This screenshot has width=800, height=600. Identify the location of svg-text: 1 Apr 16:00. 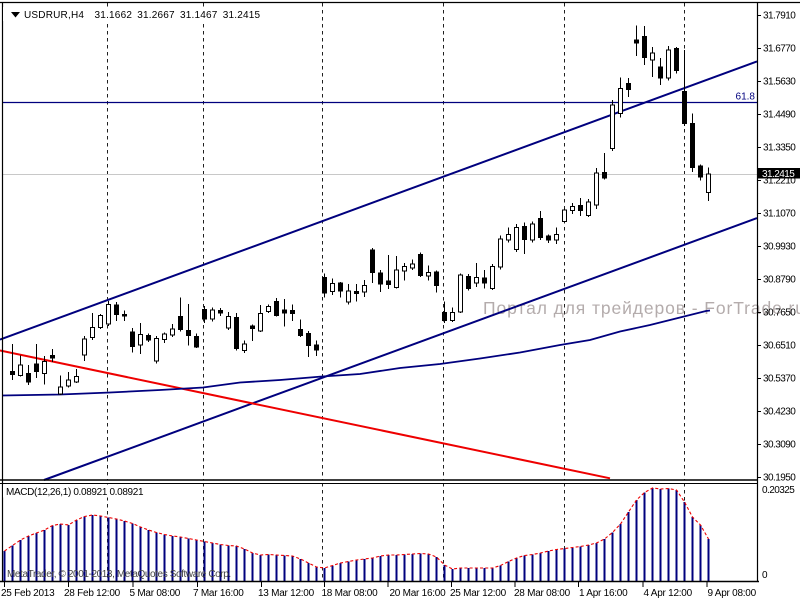
(603, 593).